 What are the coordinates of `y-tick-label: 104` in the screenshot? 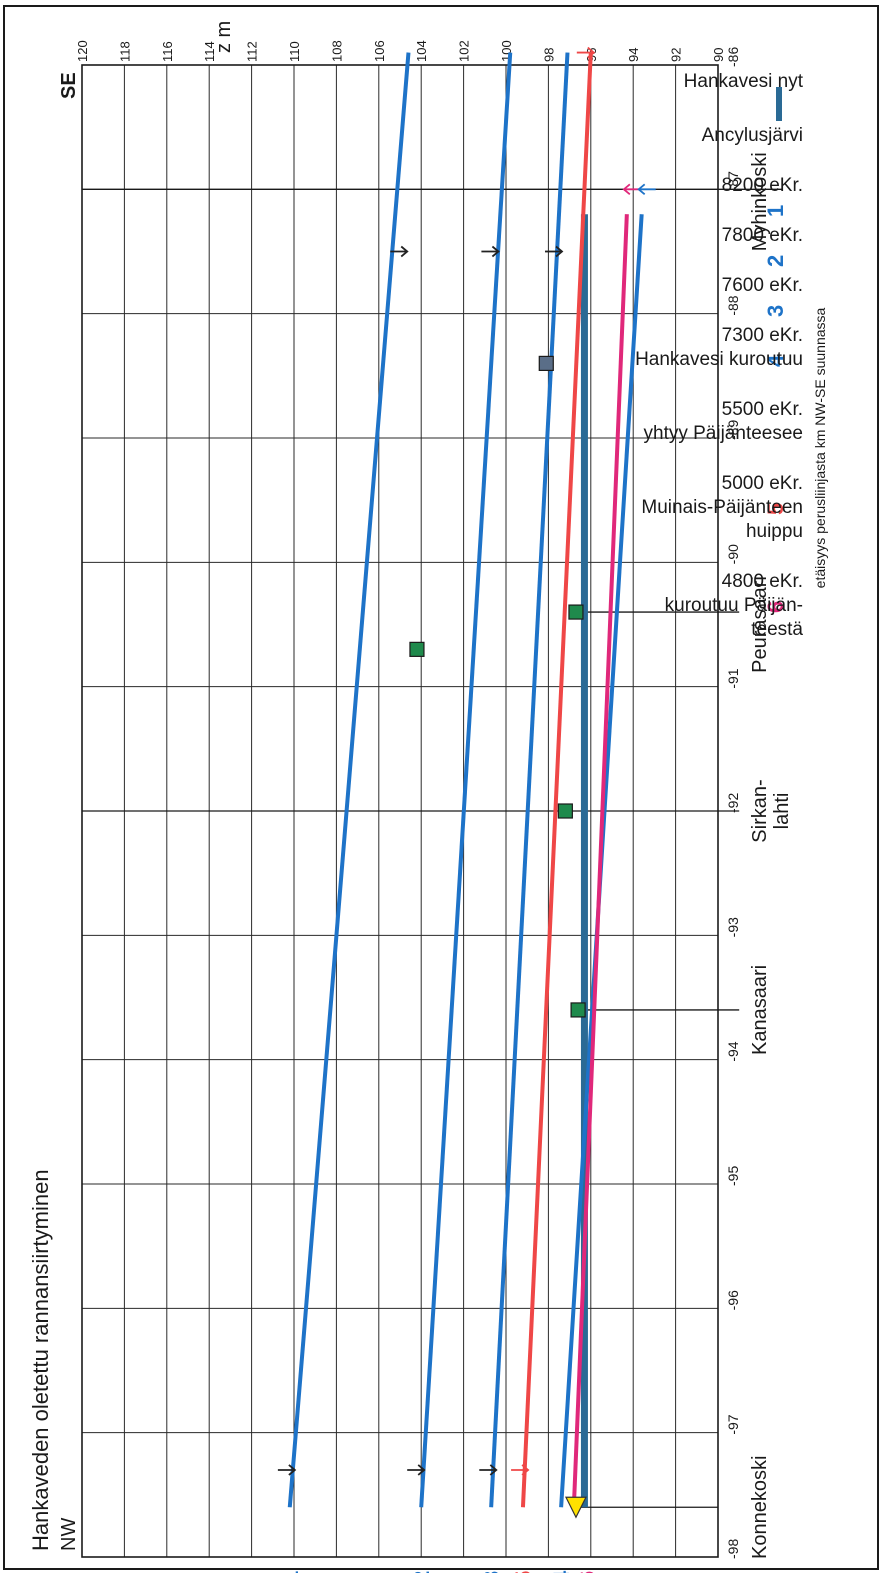 It's located at (421, 51).